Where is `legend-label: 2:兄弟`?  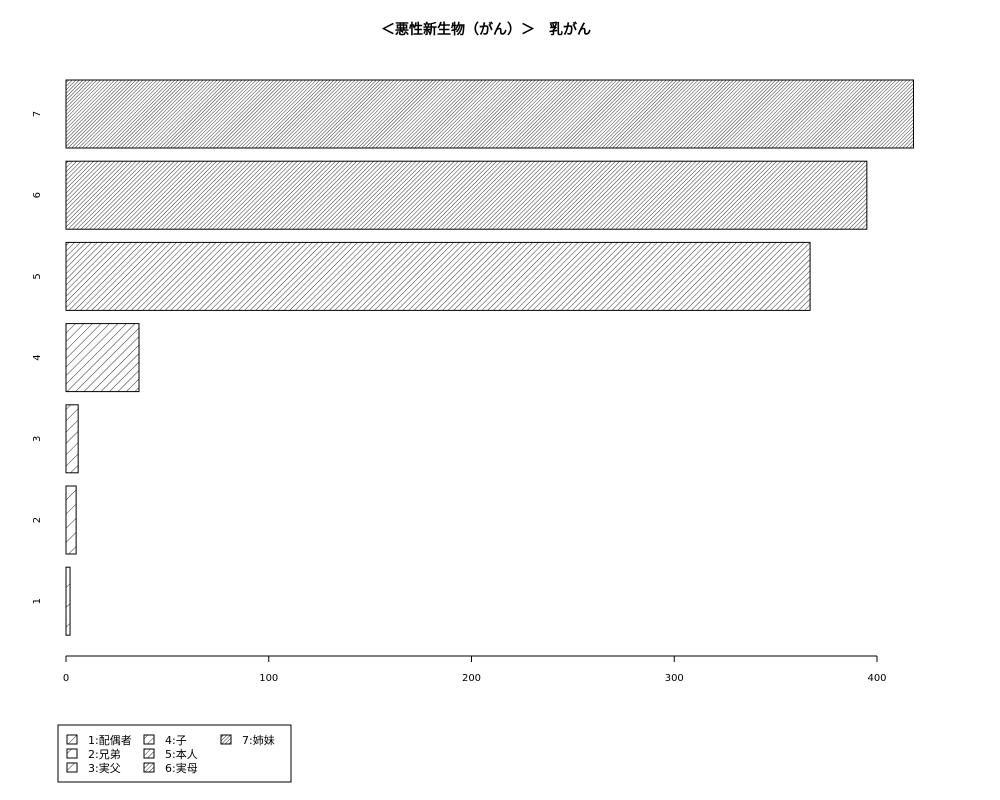
legend-label: 2:兄弟 is located at coordinates (104, 754).